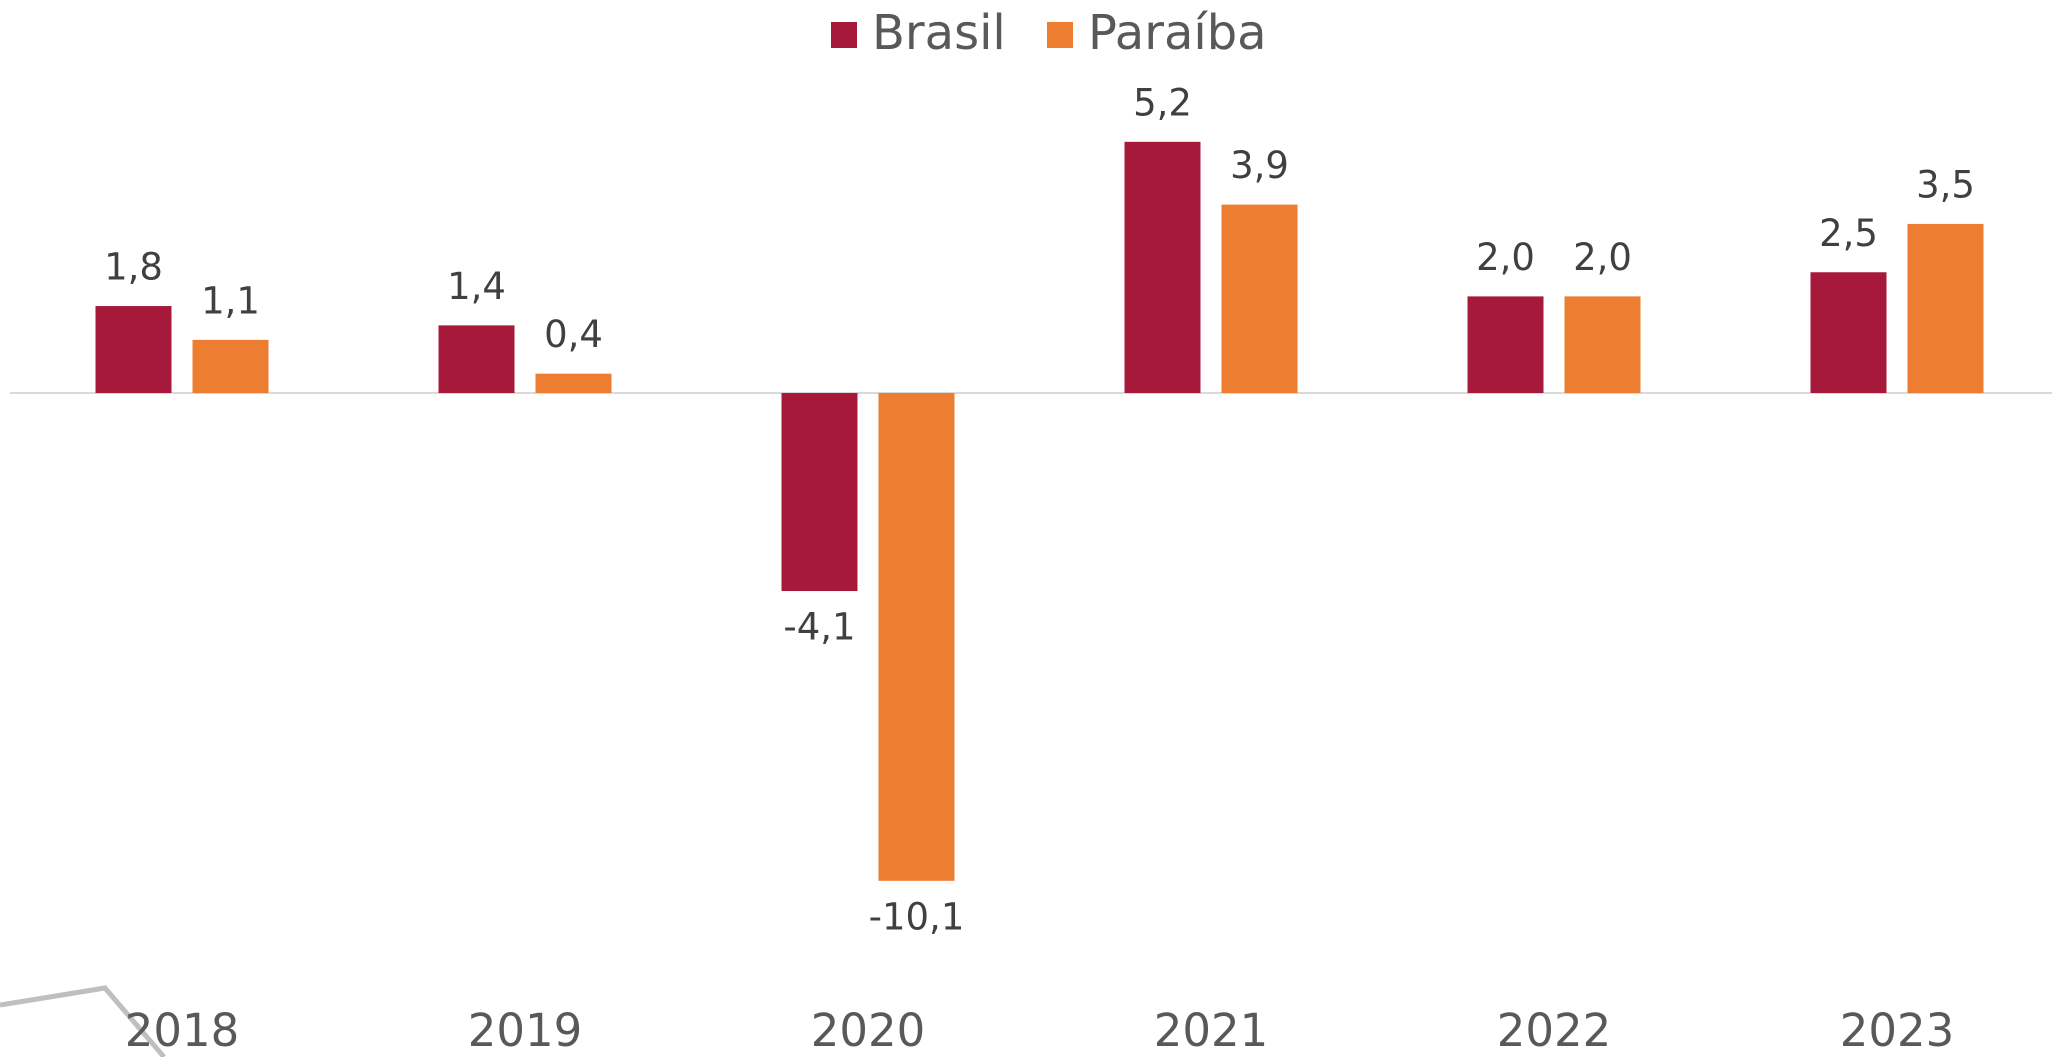 This screenshot has height=1057, width=2052. Describe the element at coordinates (868, 1030) in the screenshot. I see `x-tick-label: 2020` at that location.